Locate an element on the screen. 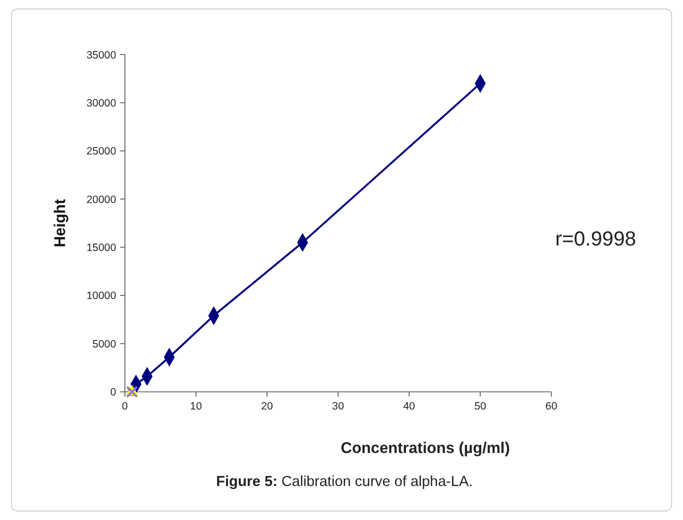  x-tick-label: 50 is located at coordinates (480, 406).